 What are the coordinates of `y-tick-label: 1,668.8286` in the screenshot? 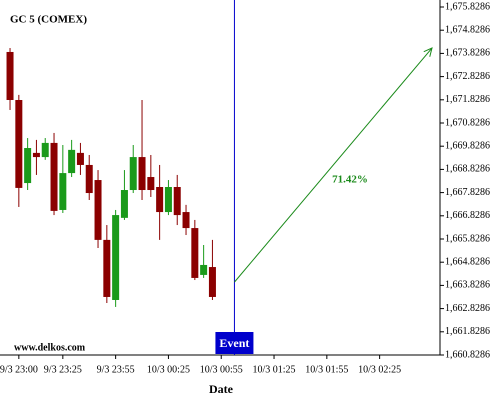 It's located at (467, 169).